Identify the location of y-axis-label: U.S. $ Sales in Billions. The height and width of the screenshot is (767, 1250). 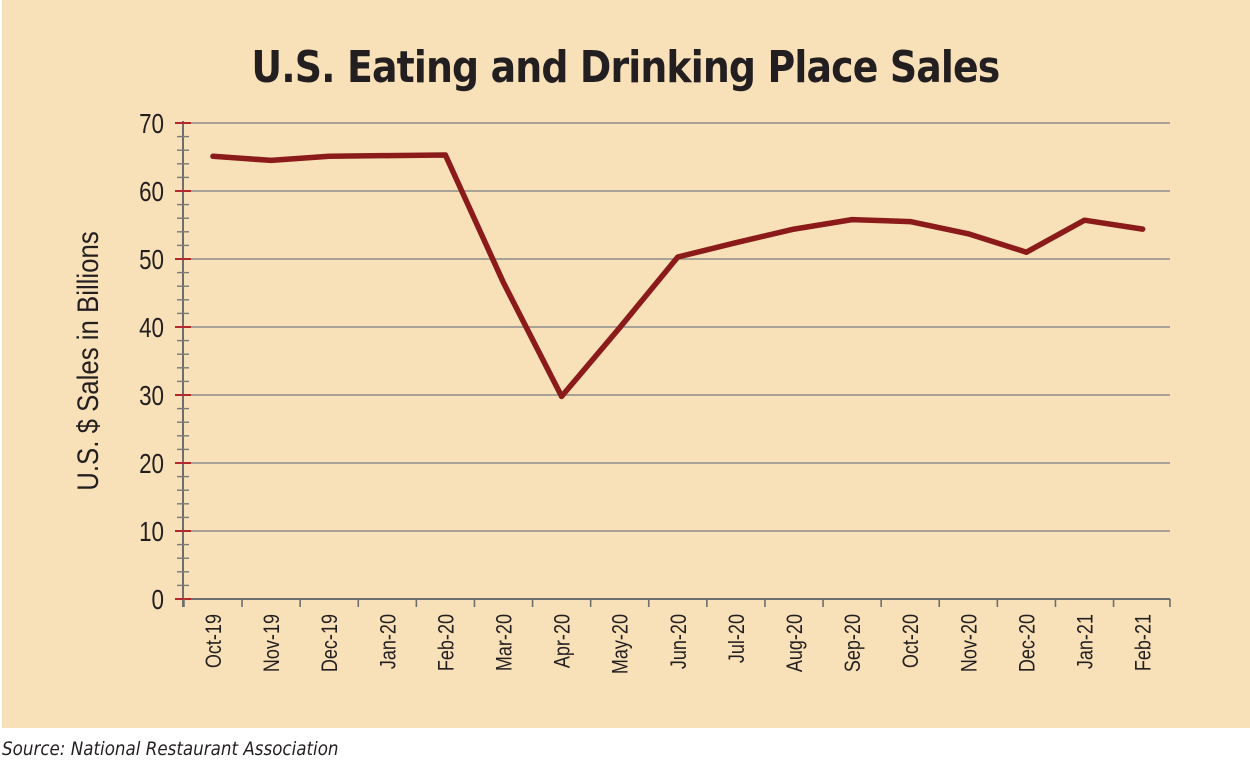
(87, 360).